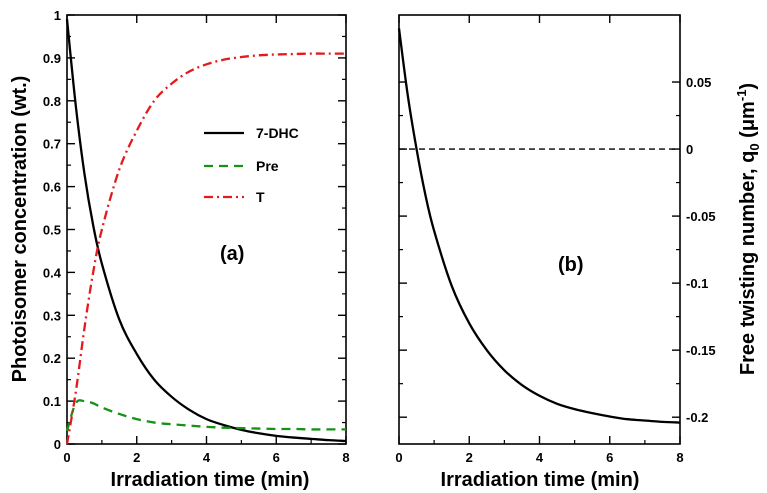 The width and height of the screenshot is (767, 493). What do you see at coordinates (260, 197) in the screenshot?
I see `legend-t-label: T` at bounding box center [260, 197].